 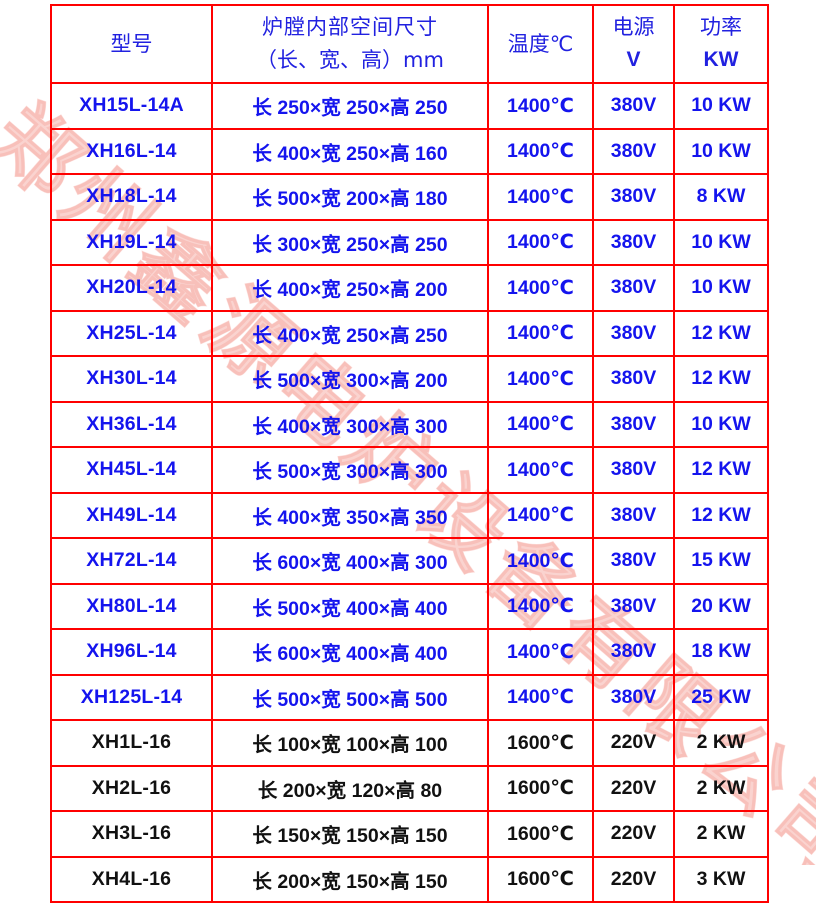 I want to click on cell-chamber-dimensions: 长 600×宽 400×高 300, so click(x=350, y=561).